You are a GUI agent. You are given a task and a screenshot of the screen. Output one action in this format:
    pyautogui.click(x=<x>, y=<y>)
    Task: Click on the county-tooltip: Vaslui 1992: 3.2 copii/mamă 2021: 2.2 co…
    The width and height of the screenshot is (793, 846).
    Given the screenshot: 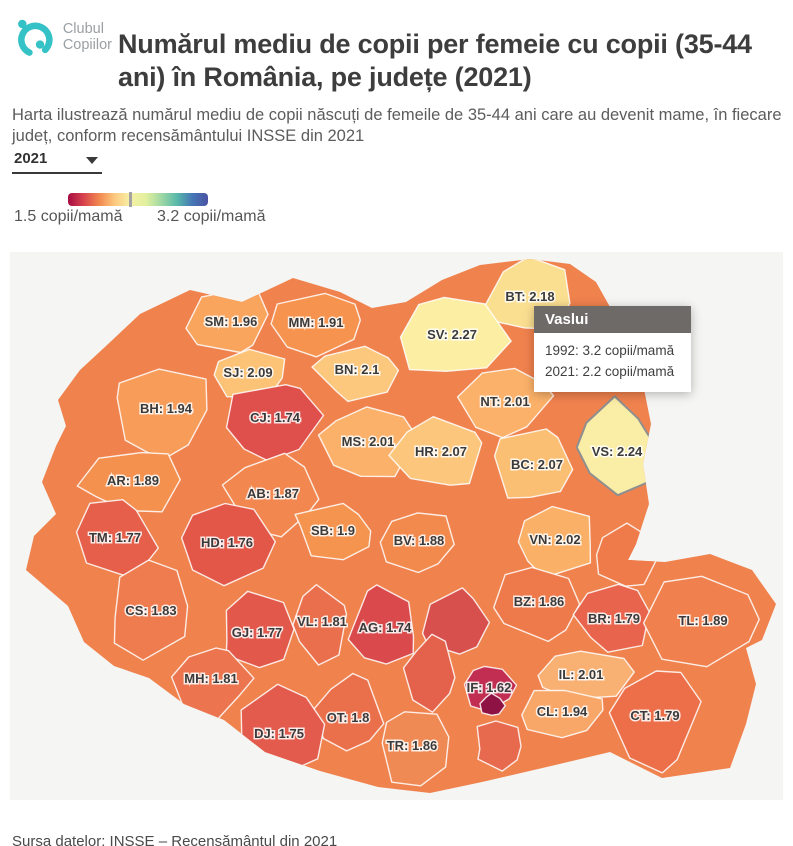 What is the action you would take?
    pyautogui.click(x=612, y=349)
    